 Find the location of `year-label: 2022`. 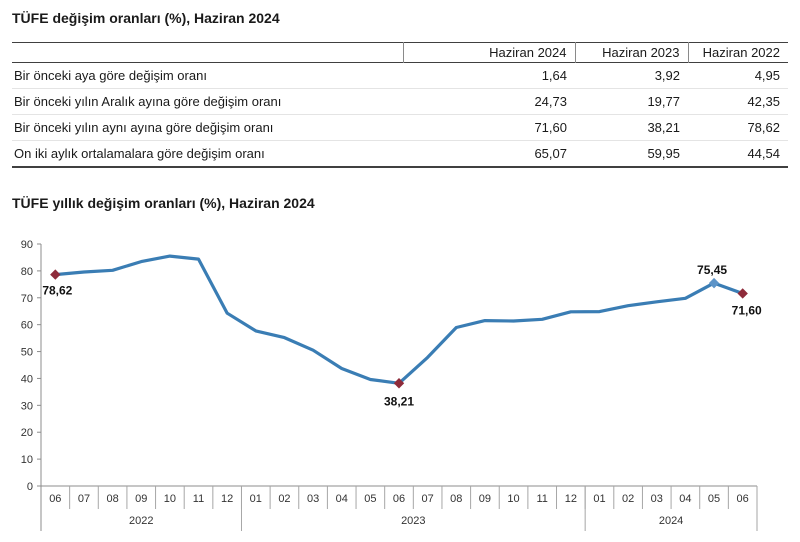

year-label: 2022 is located at coordinates (141, 521).